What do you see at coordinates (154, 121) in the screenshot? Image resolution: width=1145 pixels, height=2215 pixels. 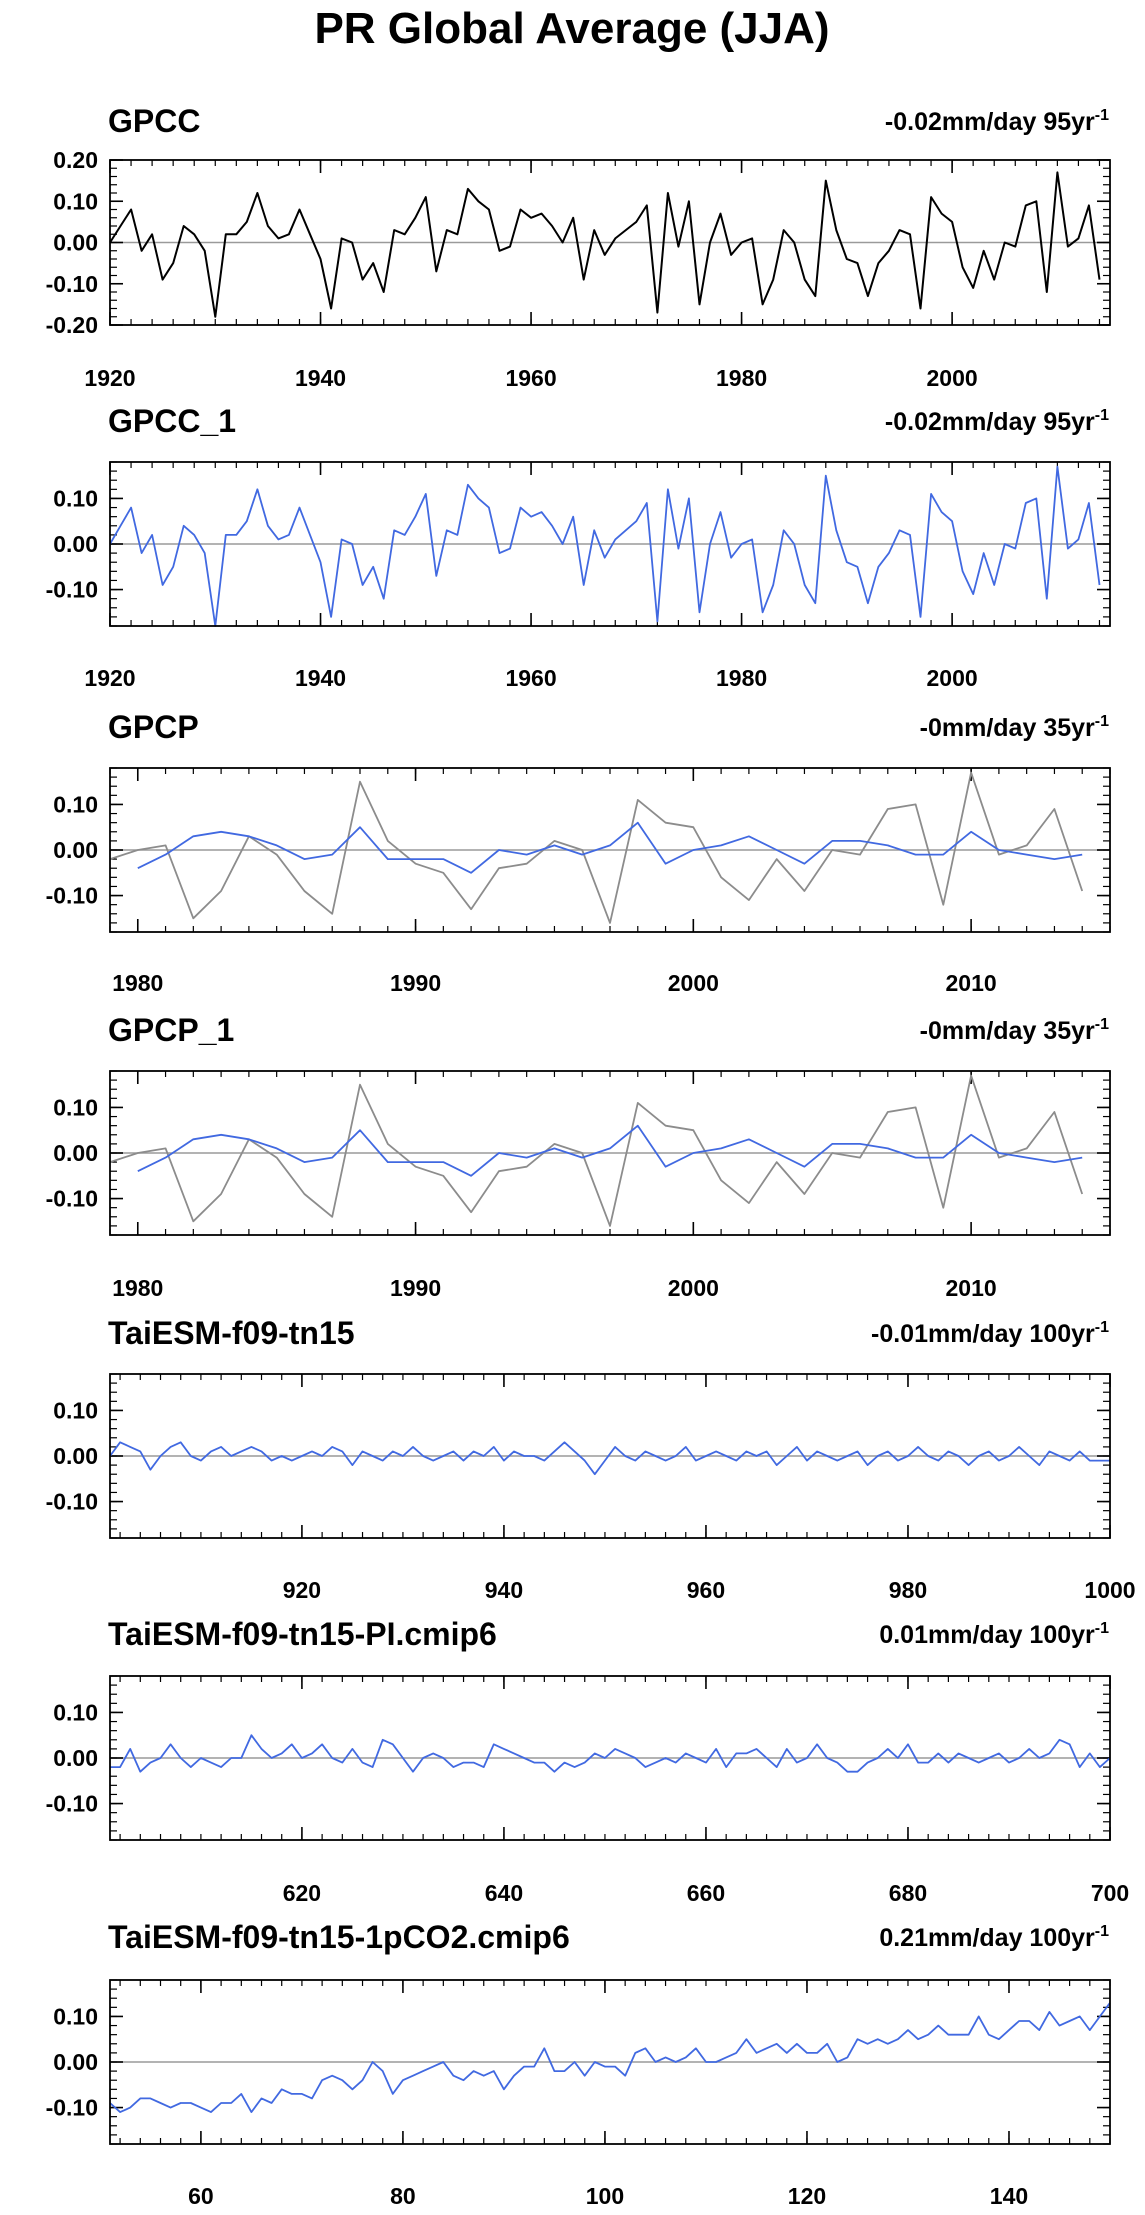 I see `panel-title: GPCC` at bounding box center [154, 121].